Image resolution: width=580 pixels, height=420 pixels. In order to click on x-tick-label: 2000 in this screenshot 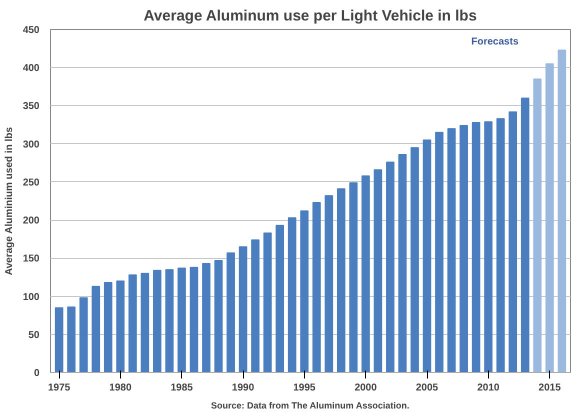, I will do `click(366, 388)`.